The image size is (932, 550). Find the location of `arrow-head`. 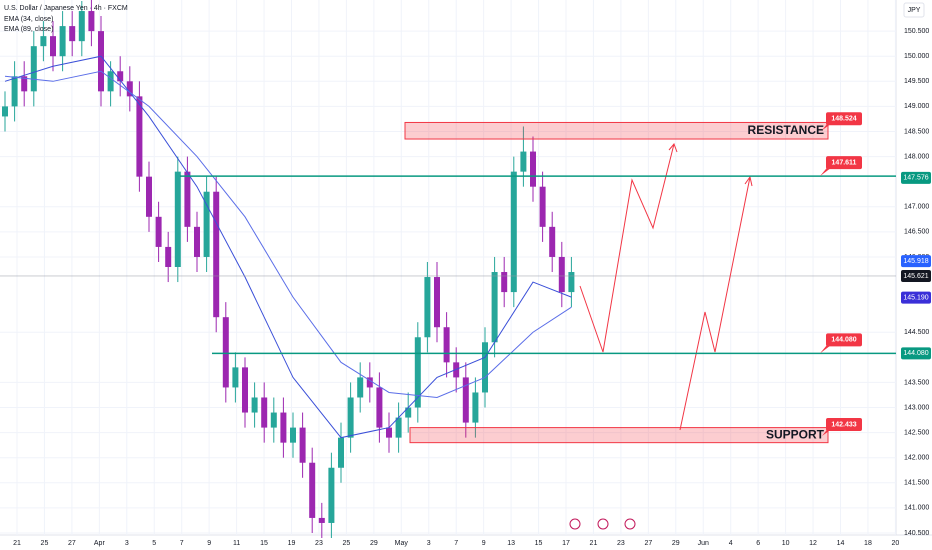

arrow-head is located at coordinates (673, 148).